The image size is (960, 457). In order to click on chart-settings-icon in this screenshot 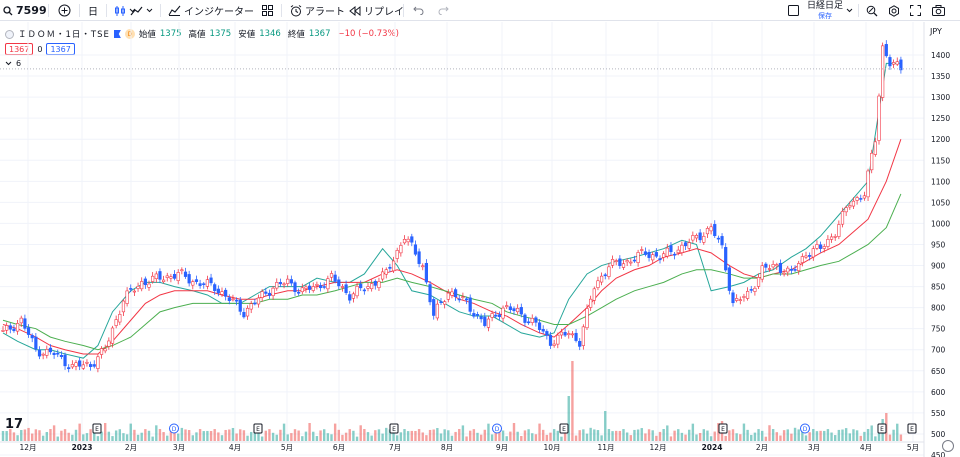, I will do `click(948, 446)`.